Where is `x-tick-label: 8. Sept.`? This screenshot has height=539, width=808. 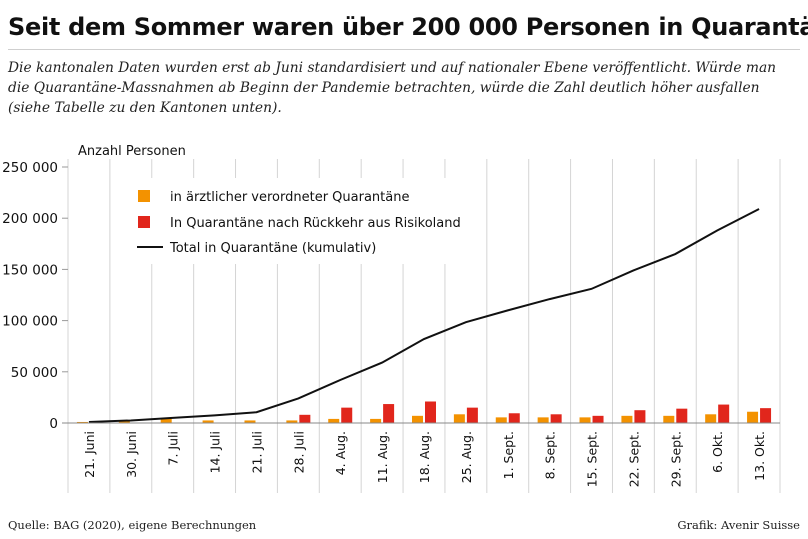 x-tick-label: 8. Sept. is located at coordinates (550, 455).